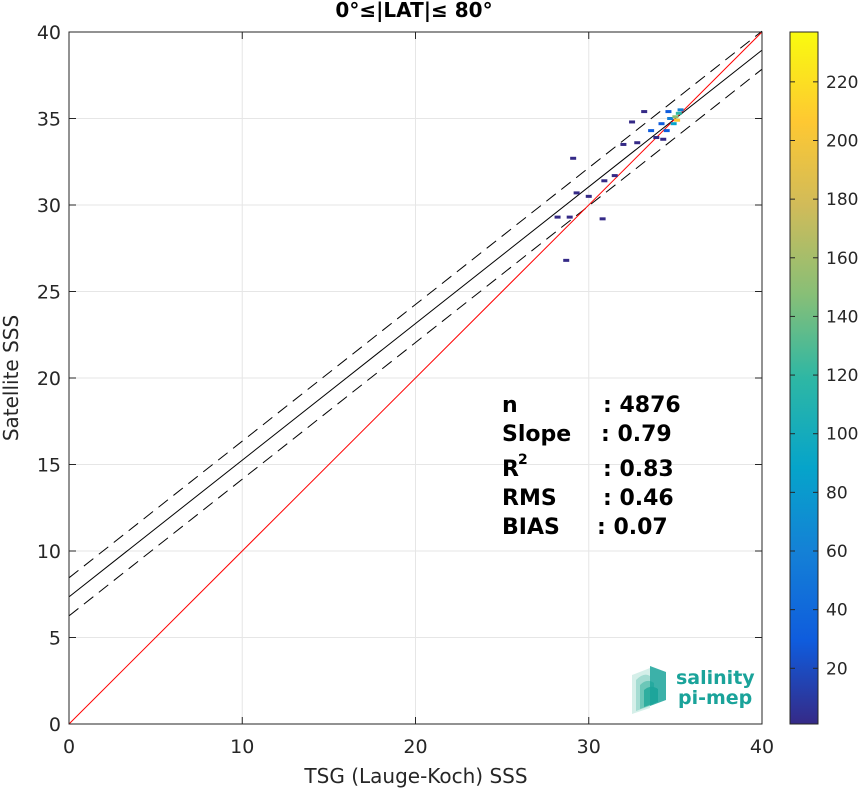  What do you see at coordinates (69, 747) in the screenshot?
I see `x-tick-label: 0` at bounding box center [69, 747].